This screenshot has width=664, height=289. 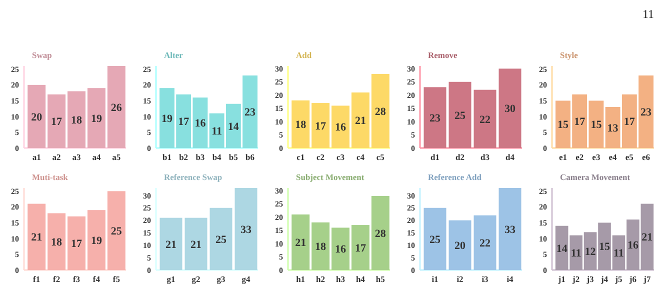 I want to click on x-tick-label: i1, so click(x=435, y=279).